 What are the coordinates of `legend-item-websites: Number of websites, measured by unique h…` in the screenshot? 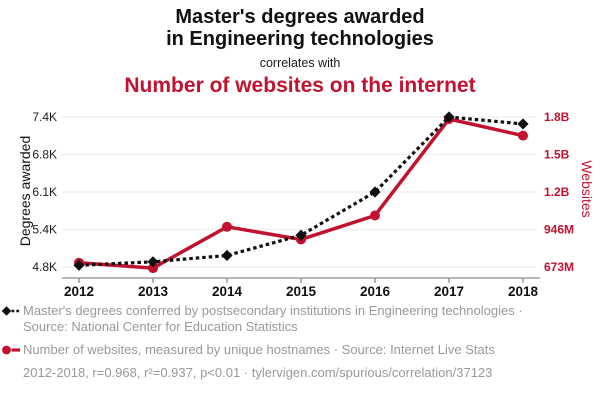 It's located at (296, 350).